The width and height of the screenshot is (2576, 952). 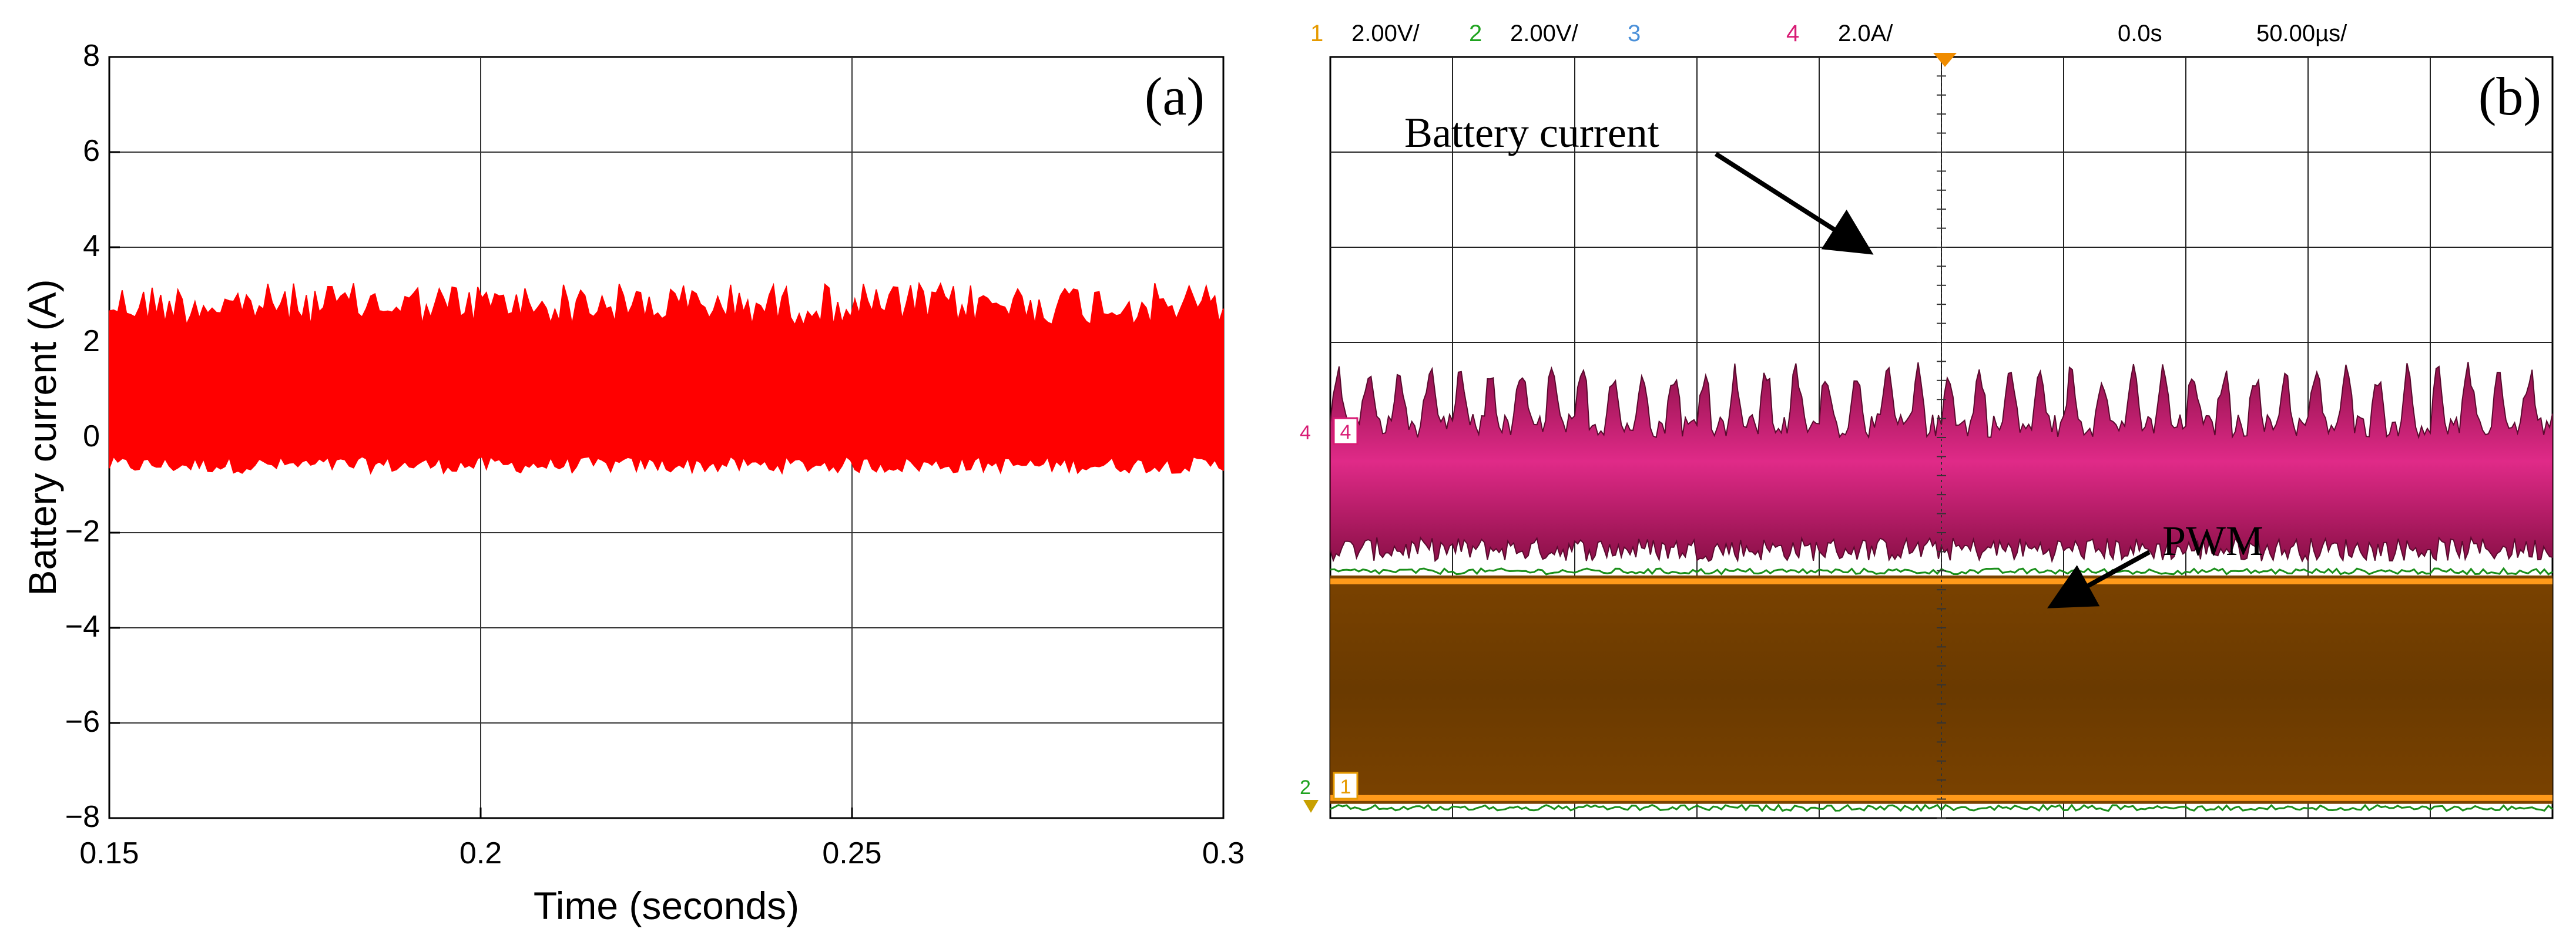 I want to click on ch1-scale: 2.00V/, so click(x=1386, y=33).